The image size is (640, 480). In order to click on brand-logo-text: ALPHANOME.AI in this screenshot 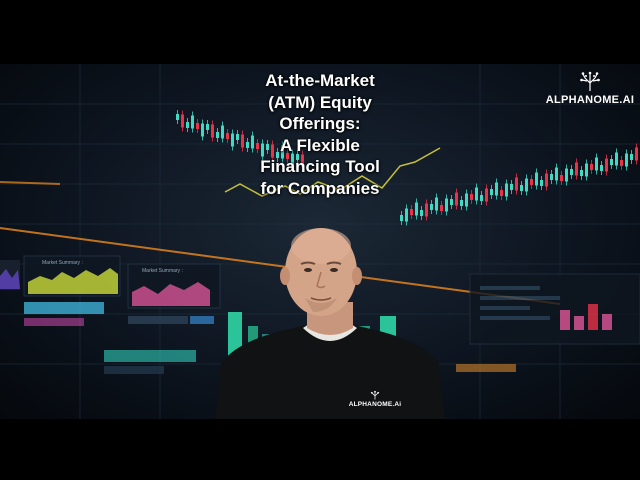, I will do `click(590, 100)`.